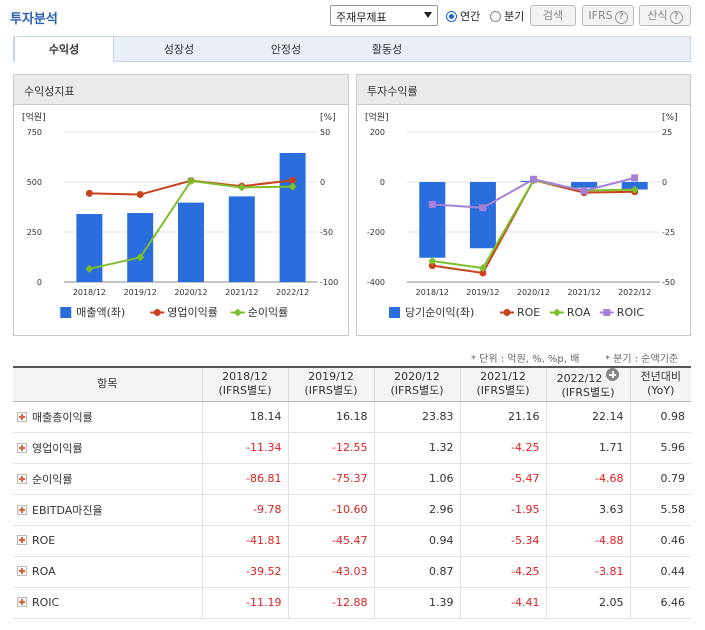 This screenshot has height=630, width=705. What do you see at coordinates (533, 226) in the screenshot?
I see `series-line` at bounding box center [533, 226].